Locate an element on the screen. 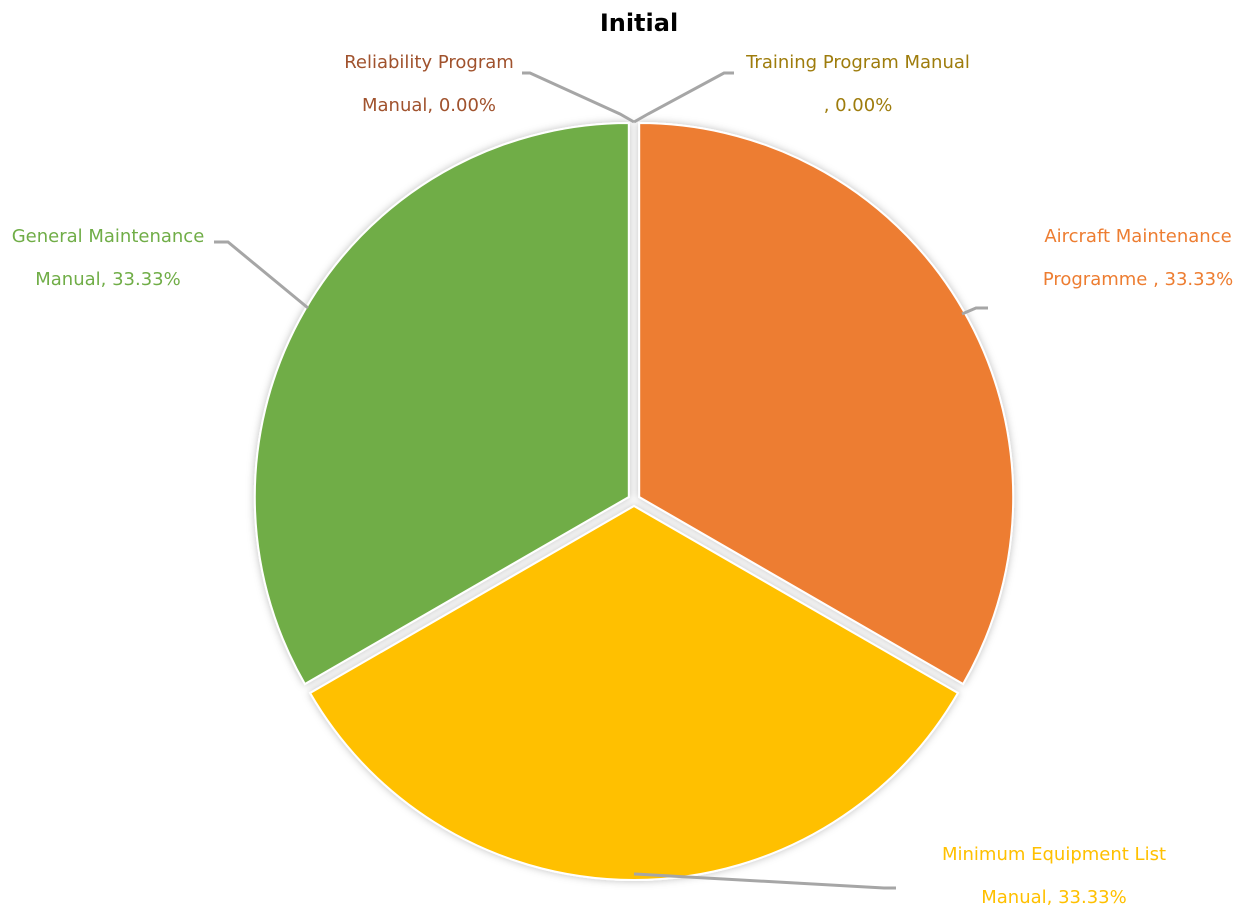  leader-line-reliability-program-manual is located at coordinates (578, 97).